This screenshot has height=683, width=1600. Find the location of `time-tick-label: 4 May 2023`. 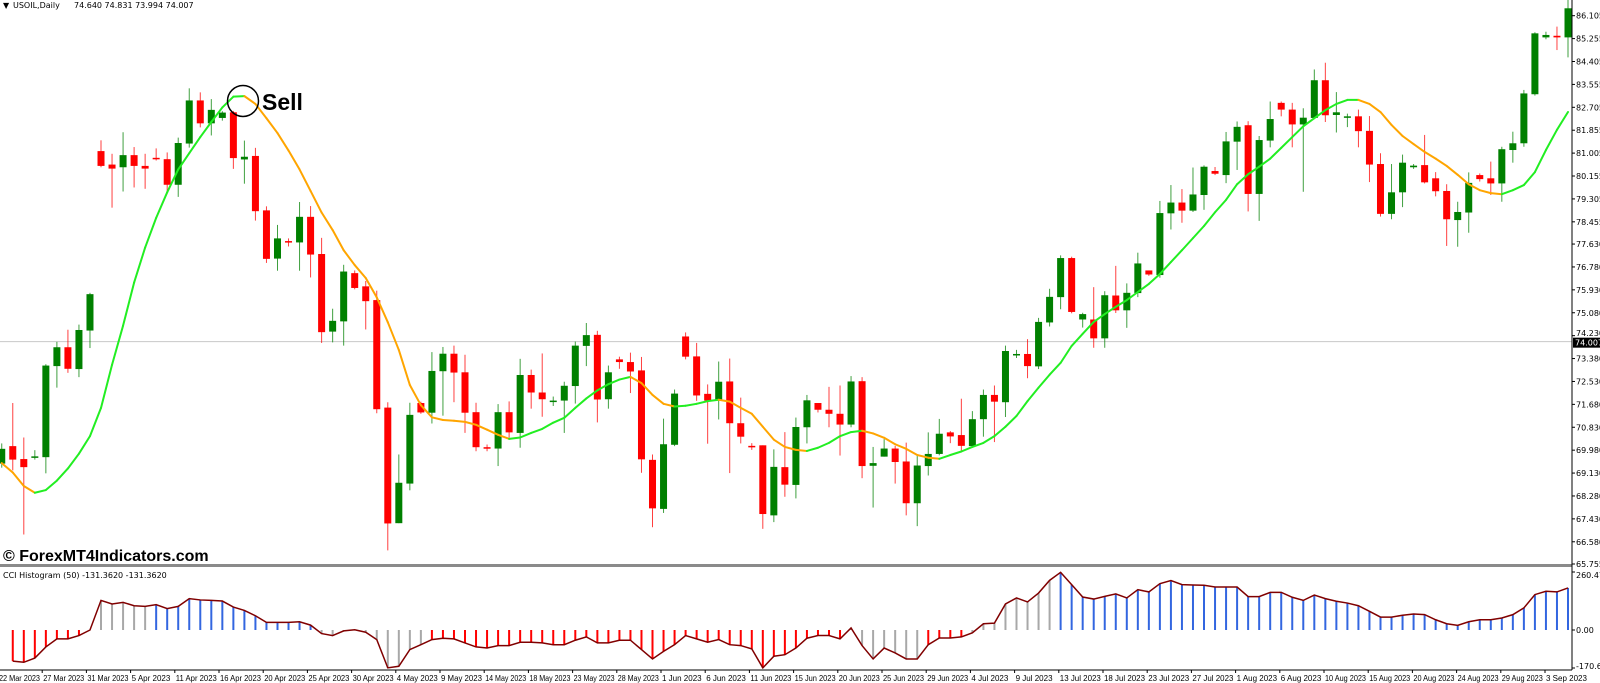

time-tick-label: 4 May 2023 is located at coordinates (418, 678).